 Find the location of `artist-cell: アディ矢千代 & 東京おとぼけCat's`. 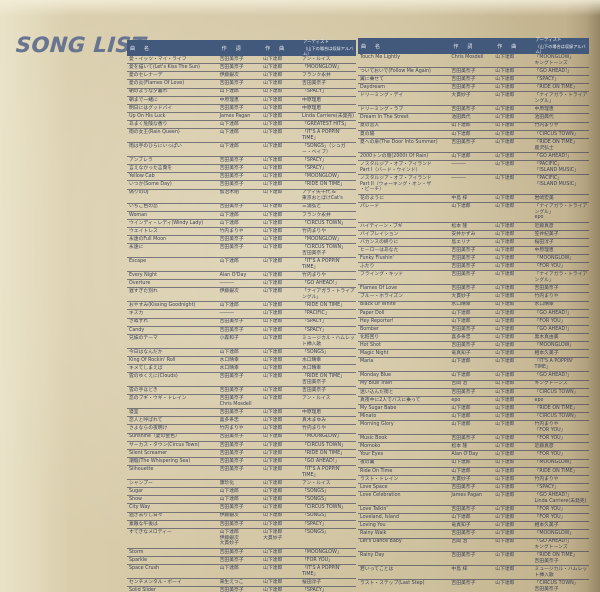

artist-cell: アディ矢千代 & 東京おとぼけCat's is located at coordinates (322, 196).